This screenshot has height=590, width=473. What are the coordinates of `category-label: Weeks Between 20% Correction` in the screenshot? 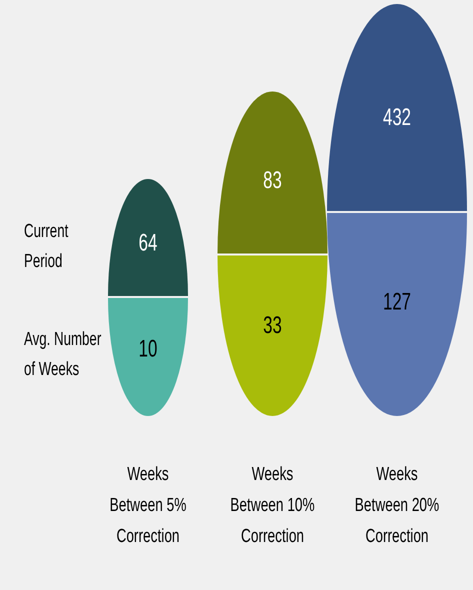 It's located at (397, 504).